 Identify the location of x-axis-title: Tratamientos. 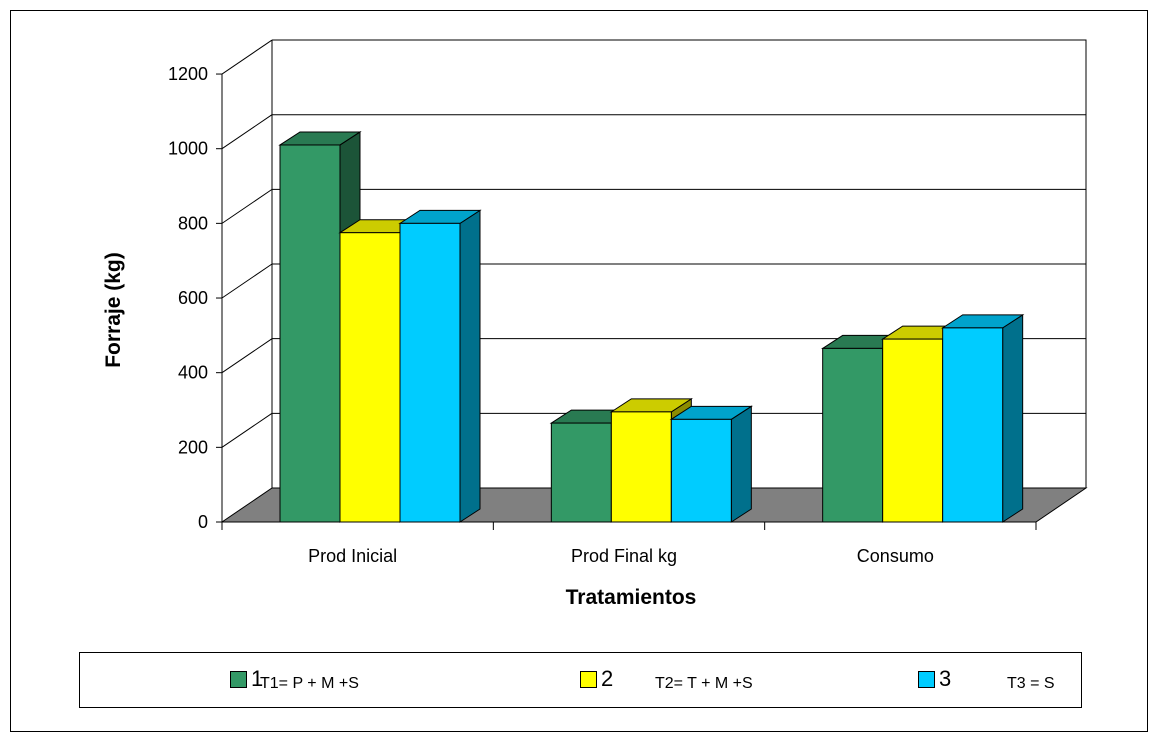
(631, 597).